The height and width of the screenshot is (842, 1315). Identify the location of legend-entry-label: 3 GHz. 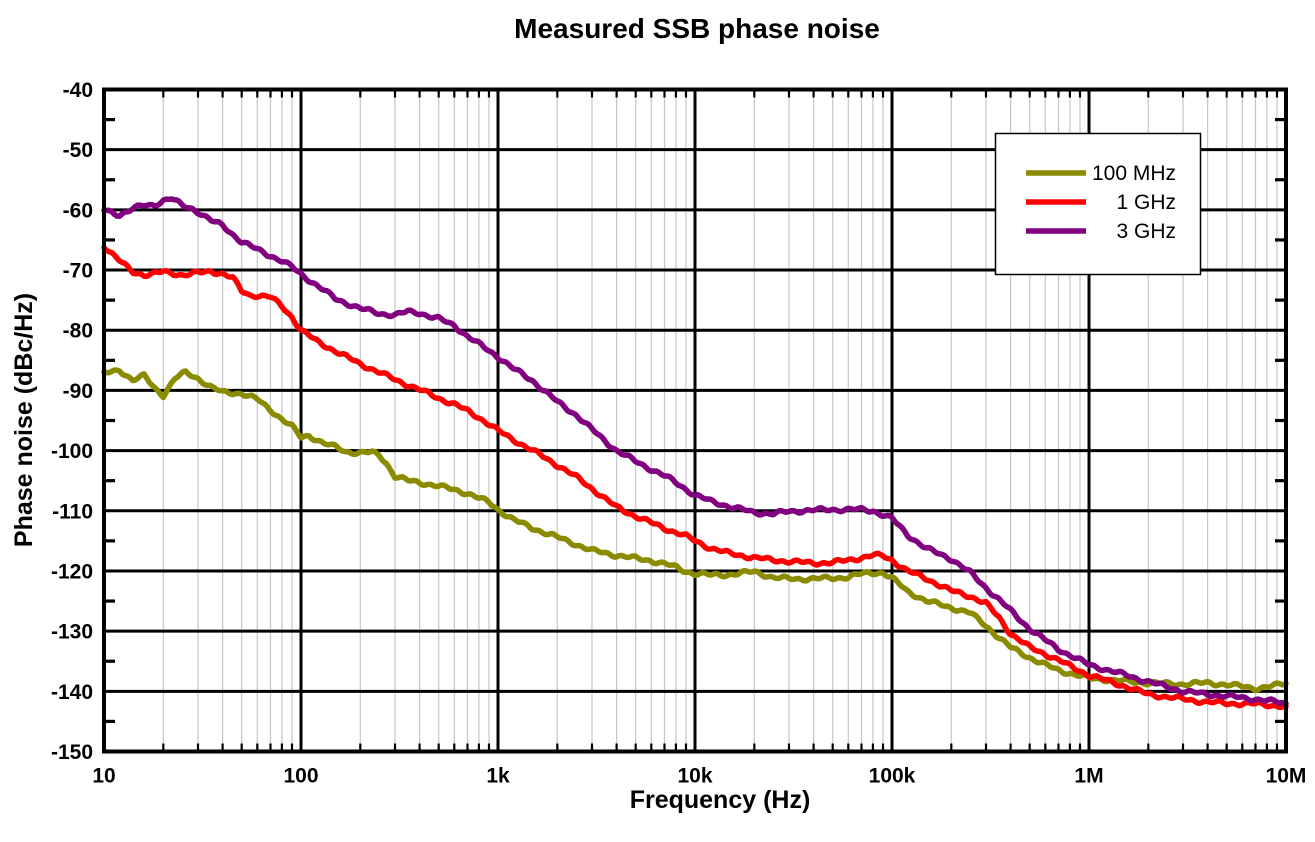
(1146, 231).